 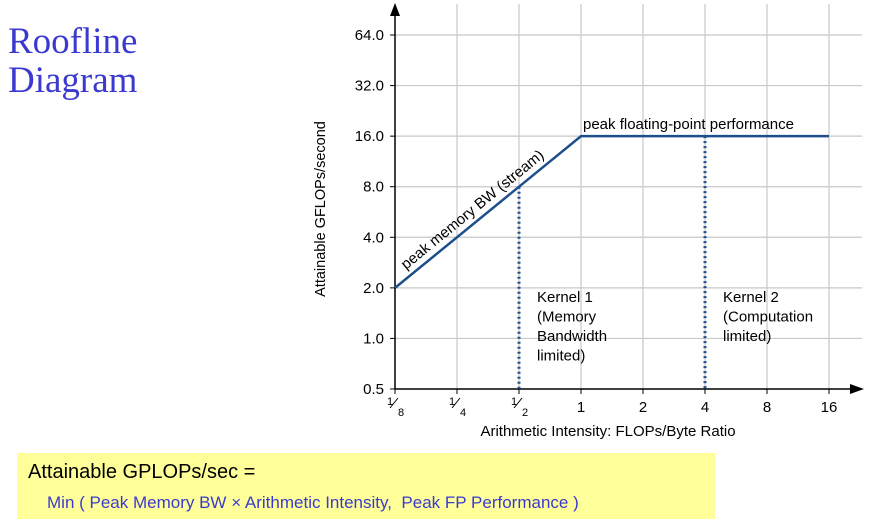 I want to click on y-tick-label: 2.0, so click(x=373, y=288).